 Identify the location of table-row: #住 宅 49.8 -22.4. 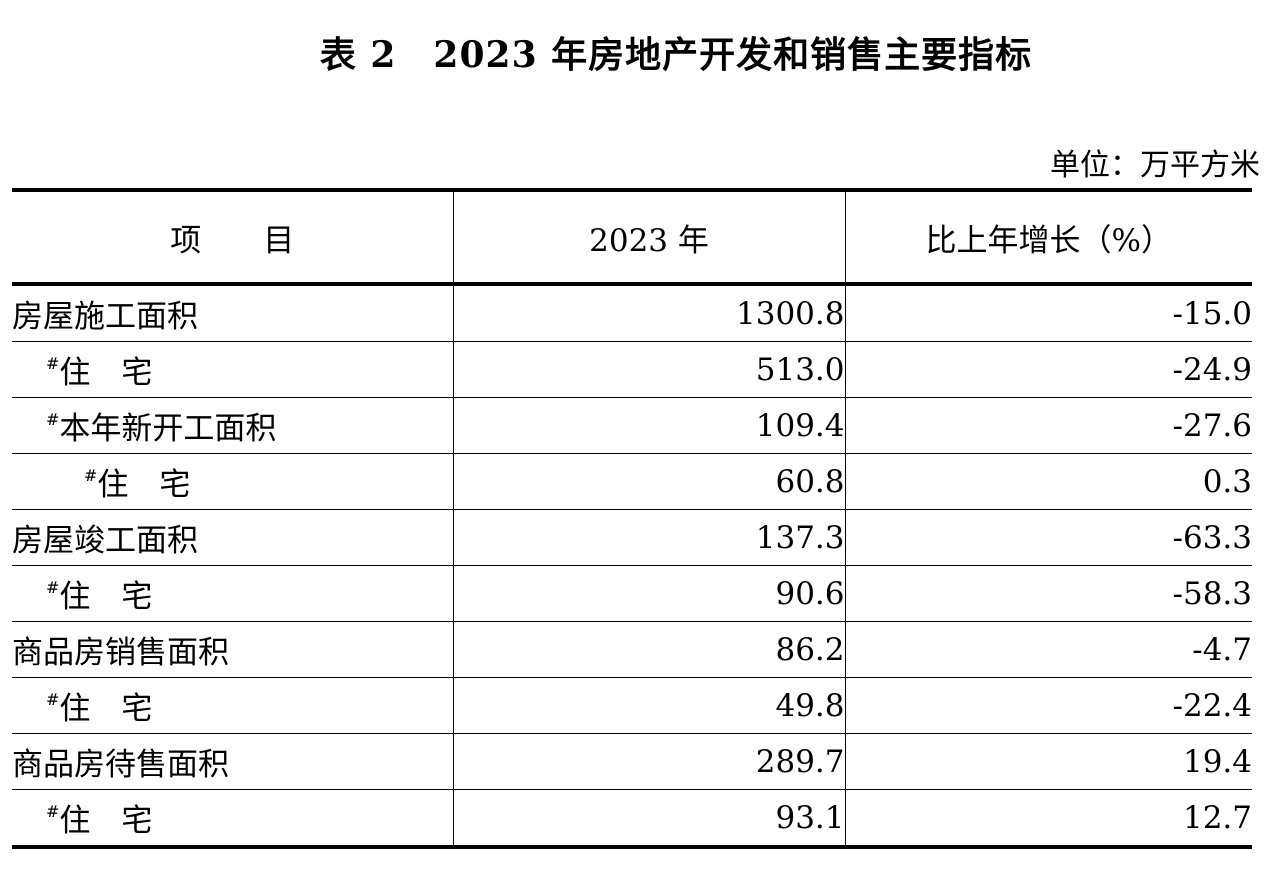
(632, 705).